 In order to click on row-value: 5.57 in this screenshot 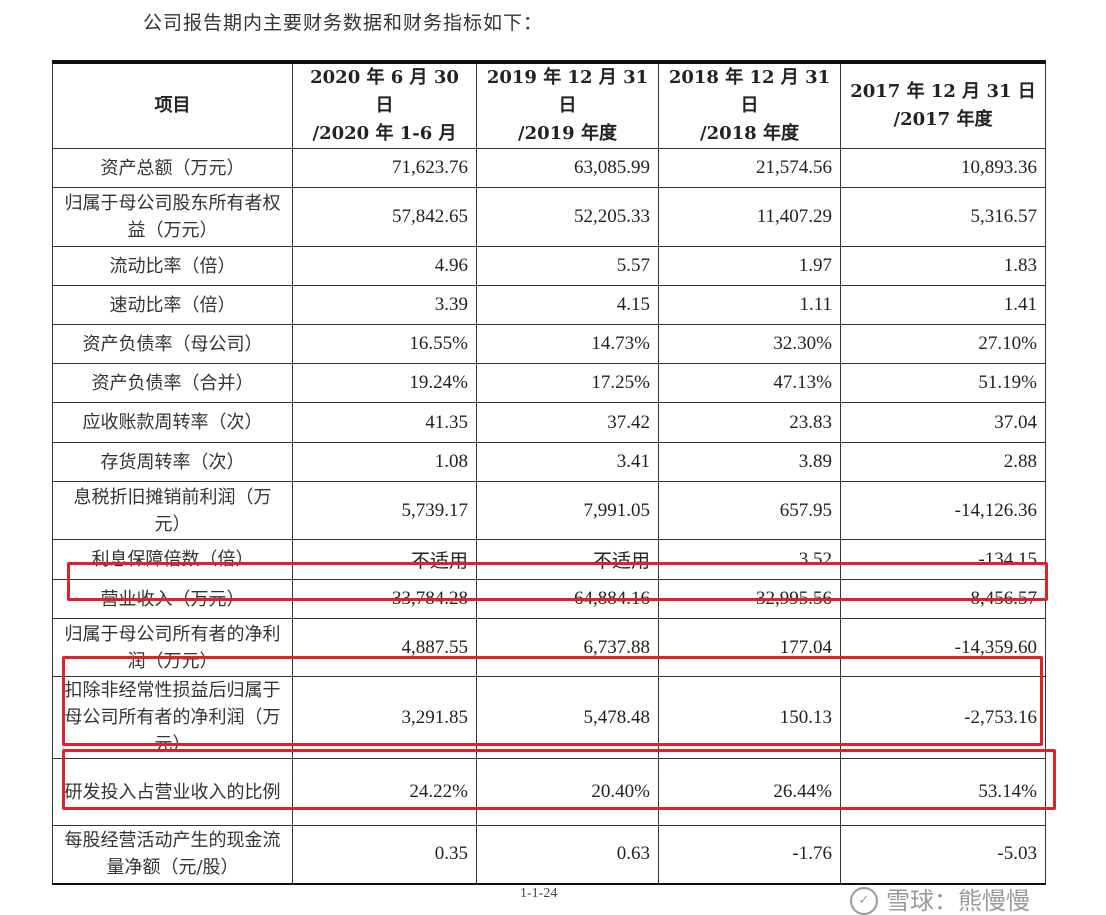, I will do `click(567, 266)`.